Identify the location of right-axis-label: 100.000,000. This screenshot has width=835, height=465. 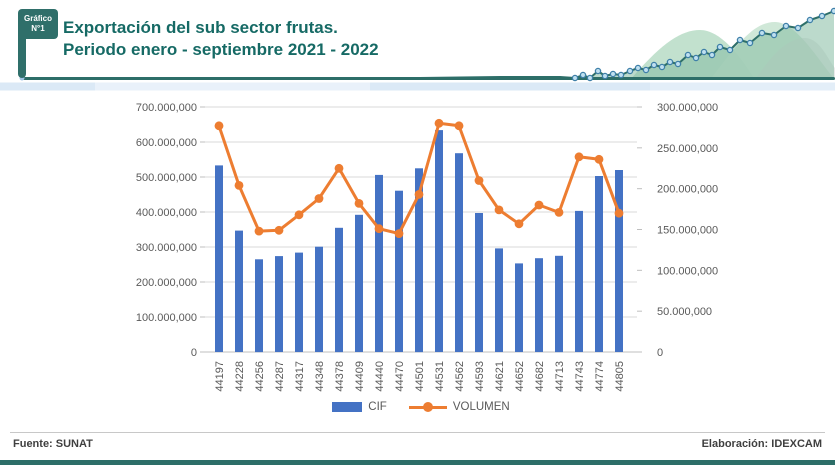
(687, 271).